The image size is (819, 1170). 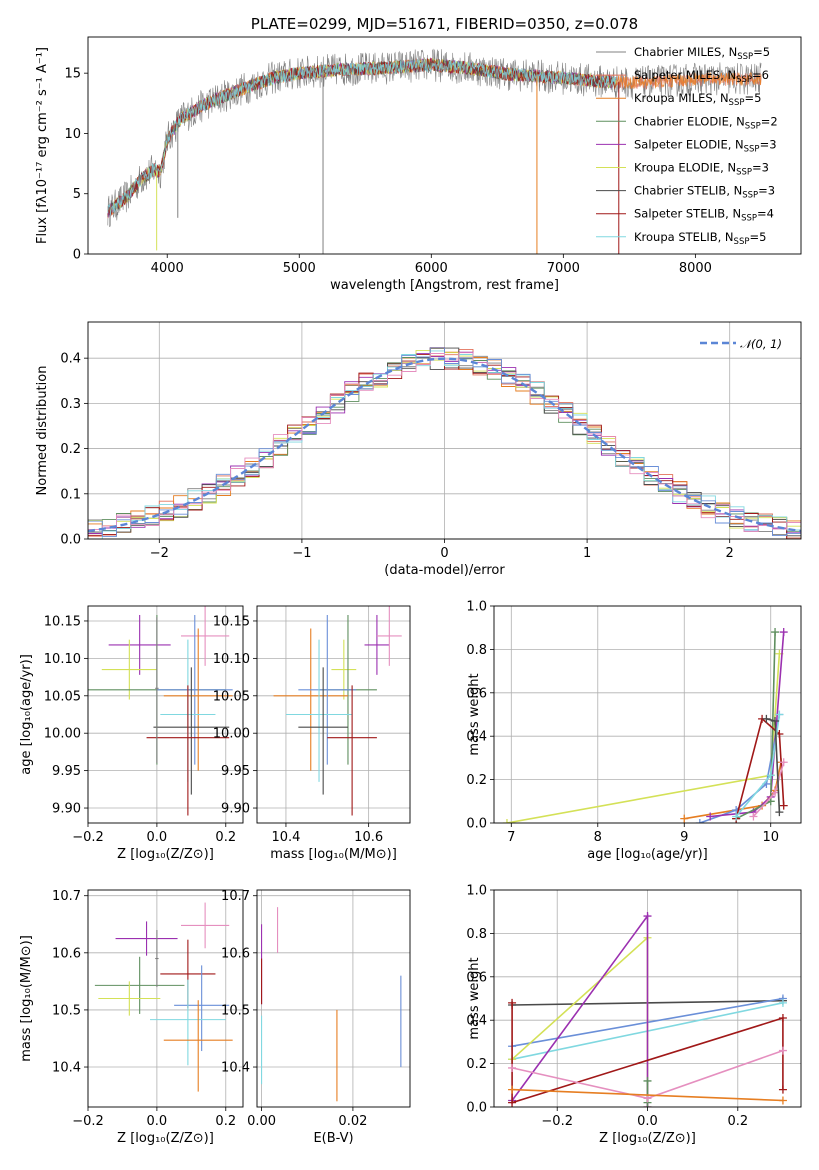 What do you see at coordinates (697, 99) in the screenshot?
I see `legend-label: Kroupa MILES, NSSP=5` at bounding box center [697, 99].